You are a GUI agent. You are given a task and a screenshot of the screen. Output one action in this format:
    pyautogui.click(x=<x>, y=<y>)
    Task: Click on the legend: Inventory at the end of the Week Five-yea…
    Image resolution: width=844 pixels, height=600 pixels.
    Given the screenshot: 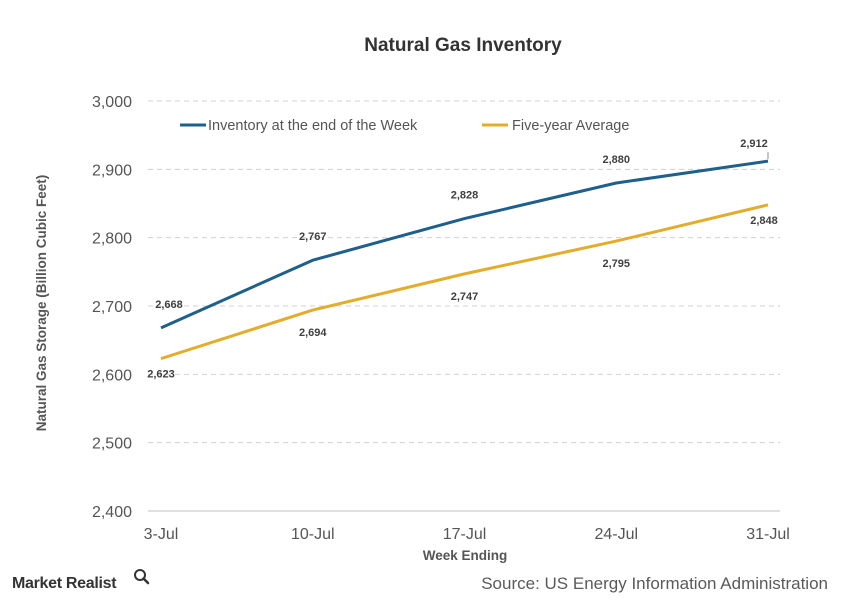 What is the action you would take?
    pyautogui.click(x=404, y=126)
    